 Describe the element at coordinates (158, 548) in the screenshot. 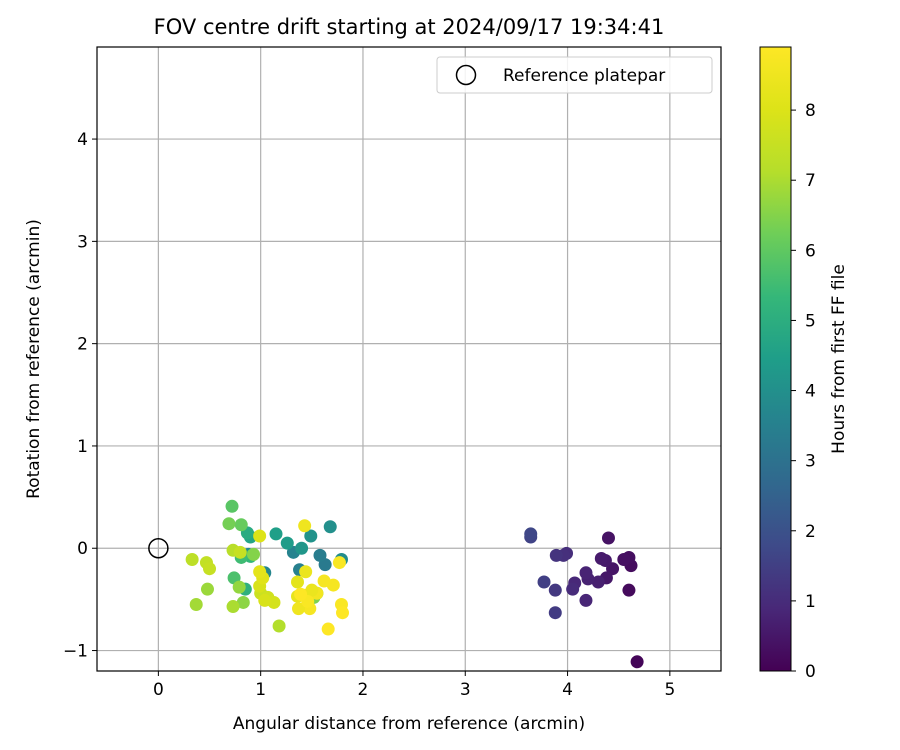

I see `reference-platepar-marker` at that location.